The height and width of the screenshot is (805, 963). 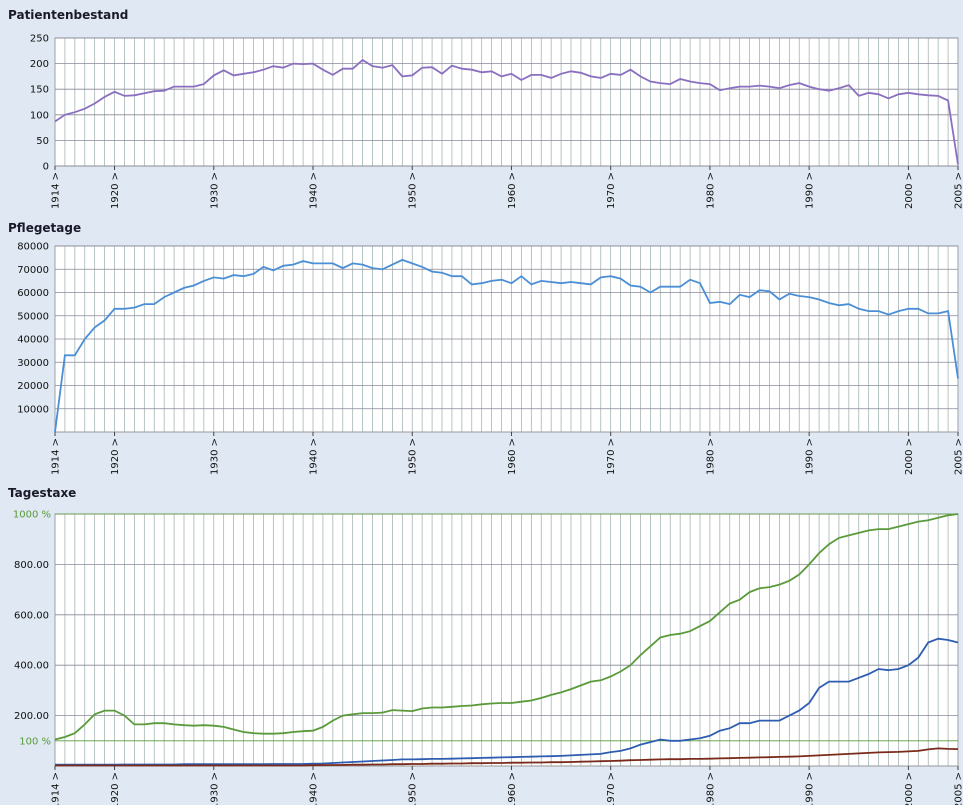 I want to click on y-tick-label: 50000, so click(x=33, y=316).